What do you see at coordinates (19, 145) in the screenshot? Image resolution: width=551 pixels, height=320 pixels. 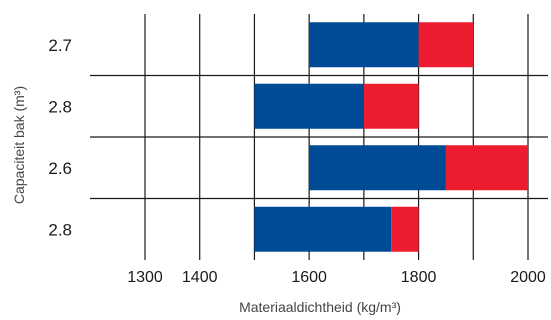 I see `y-axis-label: Capaciteit bak (m³)` at bounding box center [19, 145].